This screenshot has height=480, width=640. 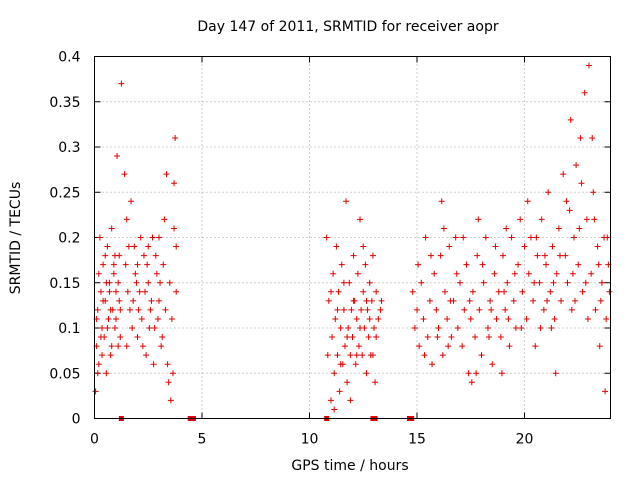 What do you see at coordinates (417, 440) in the screenshot?
I see `x-tick-label: 15` at bounding box center [417, 440].